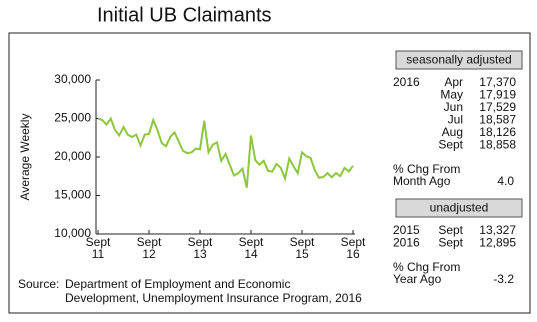 This screenshot has height=322, width=537. What do you see at coordinates (422, 181) in the screenshot?
I see `change-label: Month Ago` at bounding box center [422, 181].